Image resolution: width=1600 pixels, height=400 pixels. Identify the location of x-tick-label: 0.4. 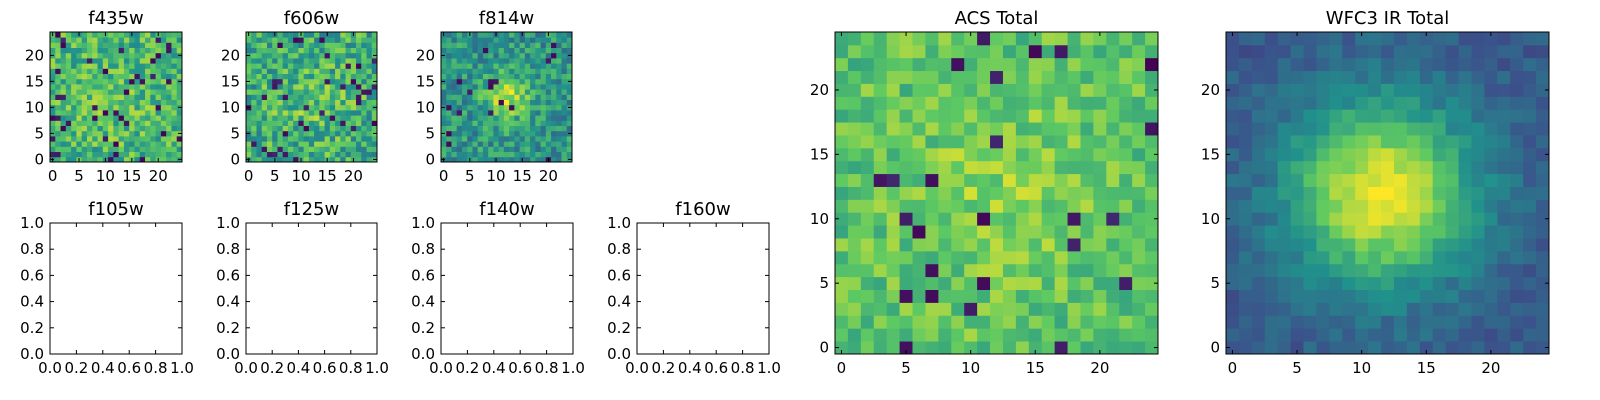
(298, 368).